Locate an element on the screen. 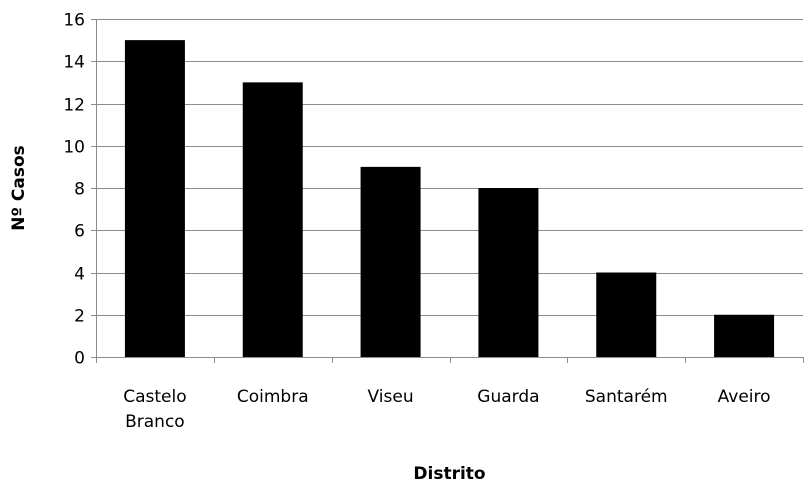 This screenshot has height=484, width=810. y-tick-label: 10 is located at coordinates (74, 148).